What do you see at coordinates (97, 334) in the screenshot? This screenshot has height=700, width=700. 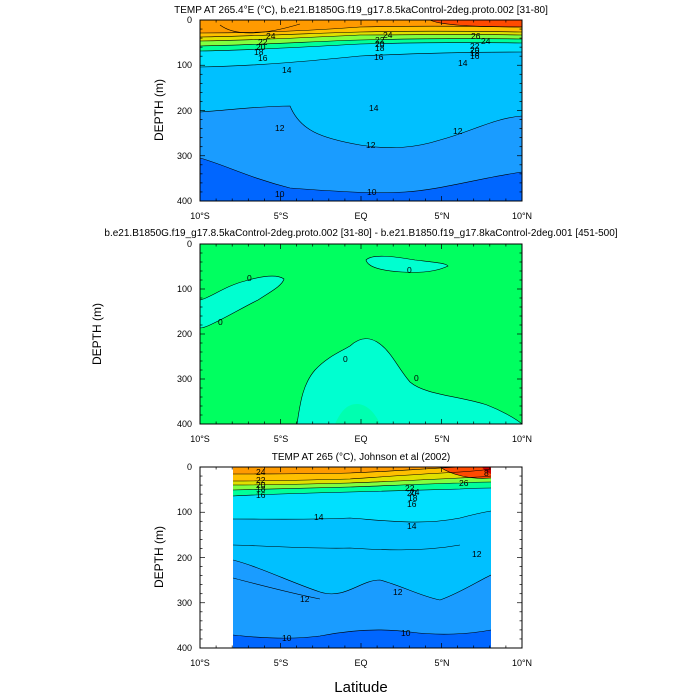 I see `panel-2-y-axis-label: DEPTH (m)` at bounding box center [97, 334].